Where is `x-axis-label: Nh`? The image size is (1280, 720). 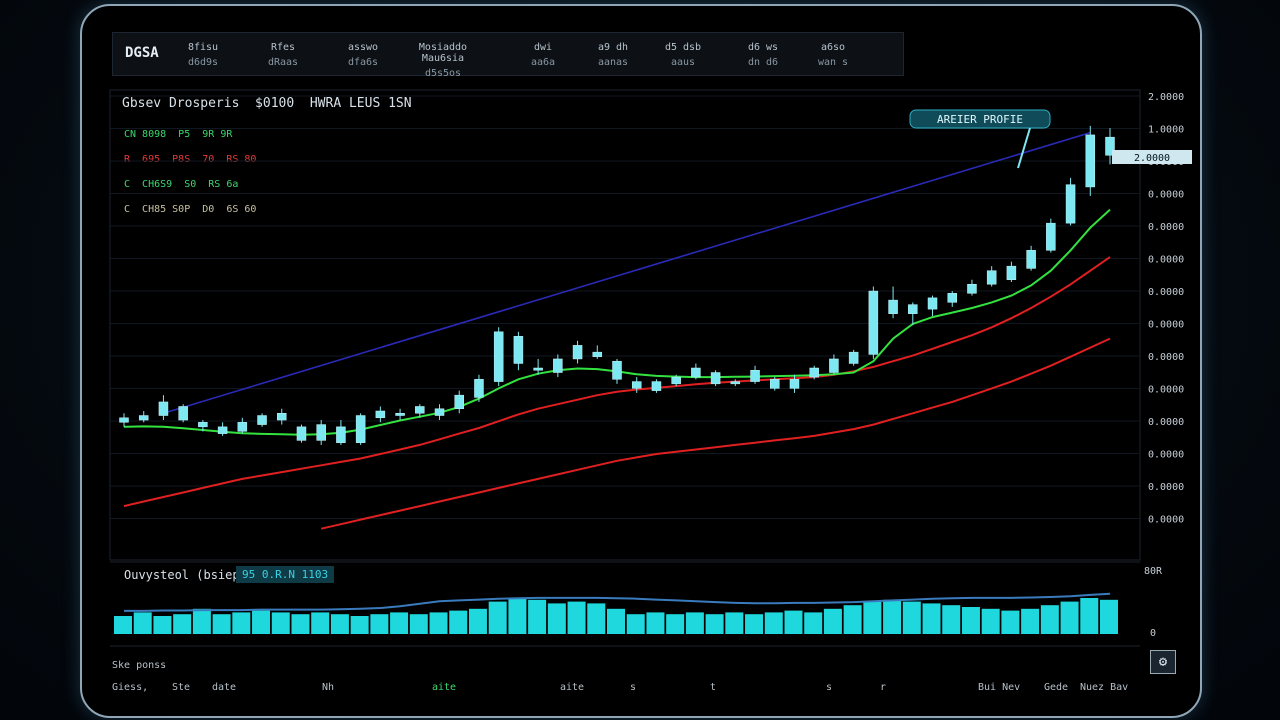 x-axis-label: Nh is located at coordinates (328, 687).